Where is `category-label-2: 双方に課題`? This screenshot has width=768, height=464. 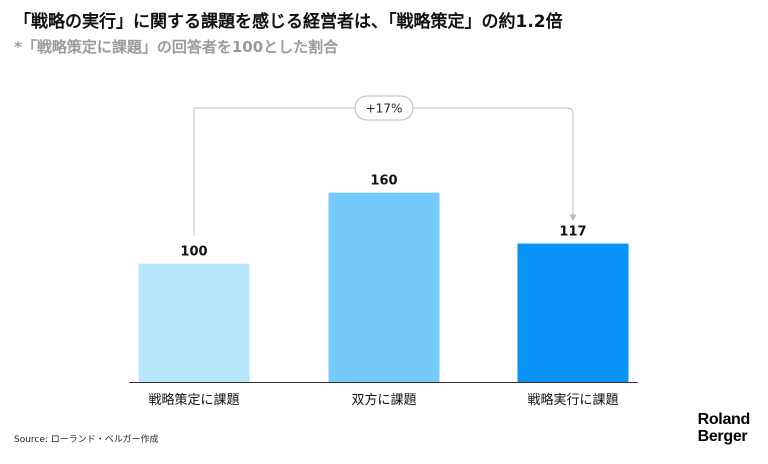 category-label-2: 双方に課題 is located at coordinates (383, 400).